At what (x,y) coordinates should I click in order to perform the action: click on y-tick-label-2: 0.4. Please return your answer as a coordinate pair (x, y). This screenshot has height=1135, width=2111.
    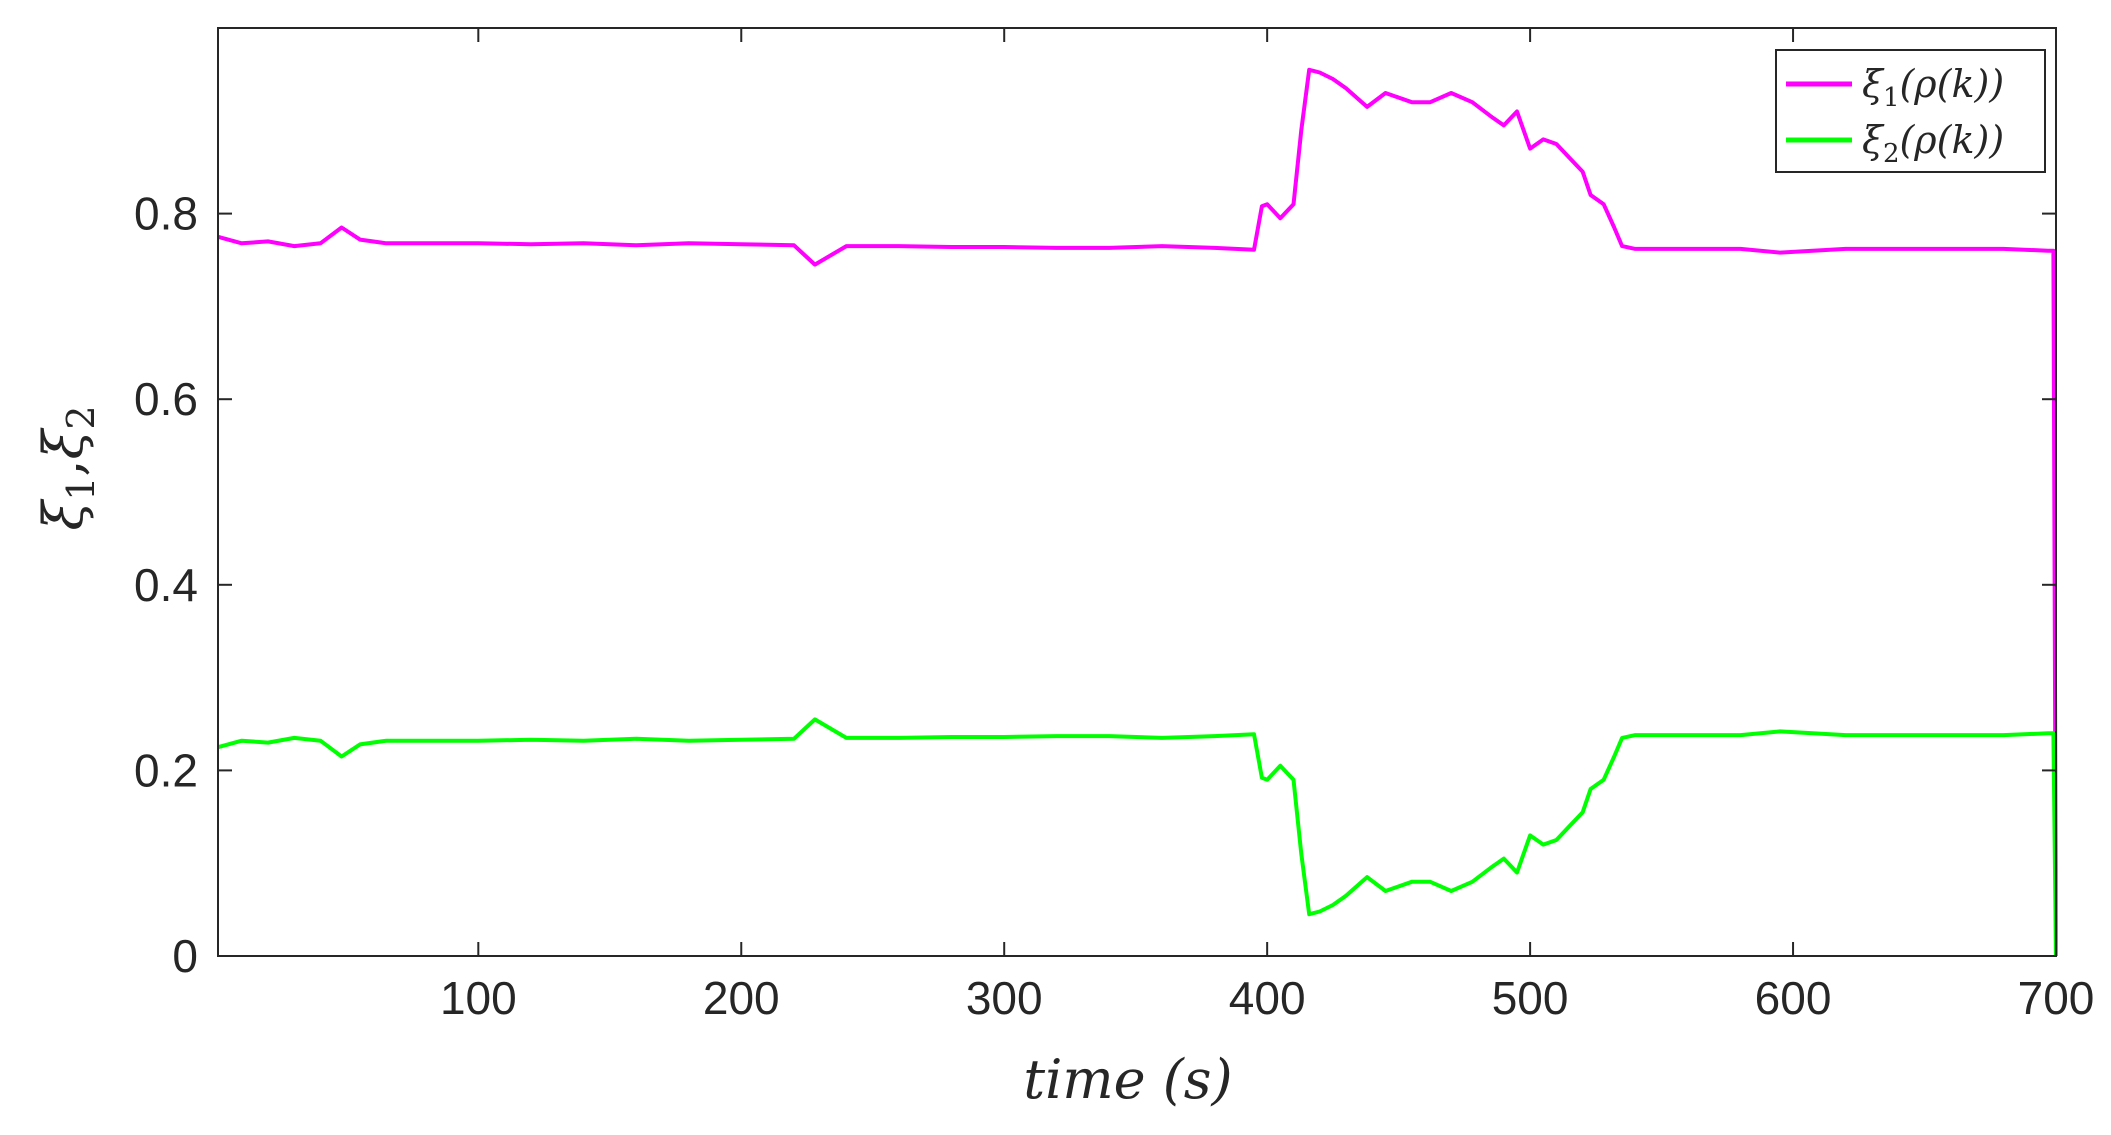
    Looking at the image, I should click on (166, 585).